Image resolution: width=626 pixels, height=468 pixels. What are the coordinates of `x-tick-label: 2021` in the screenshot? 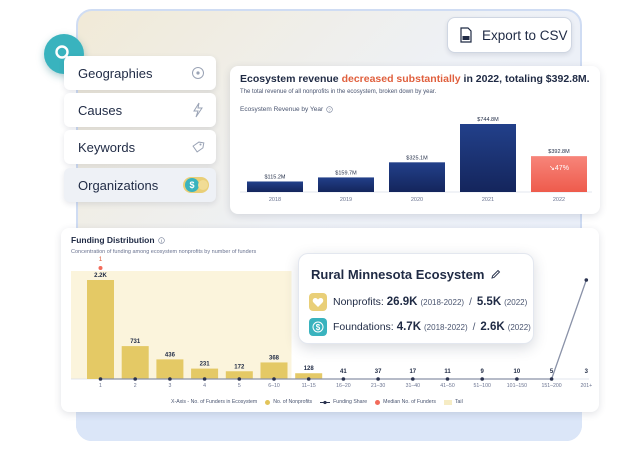 It's located at (488, 200).